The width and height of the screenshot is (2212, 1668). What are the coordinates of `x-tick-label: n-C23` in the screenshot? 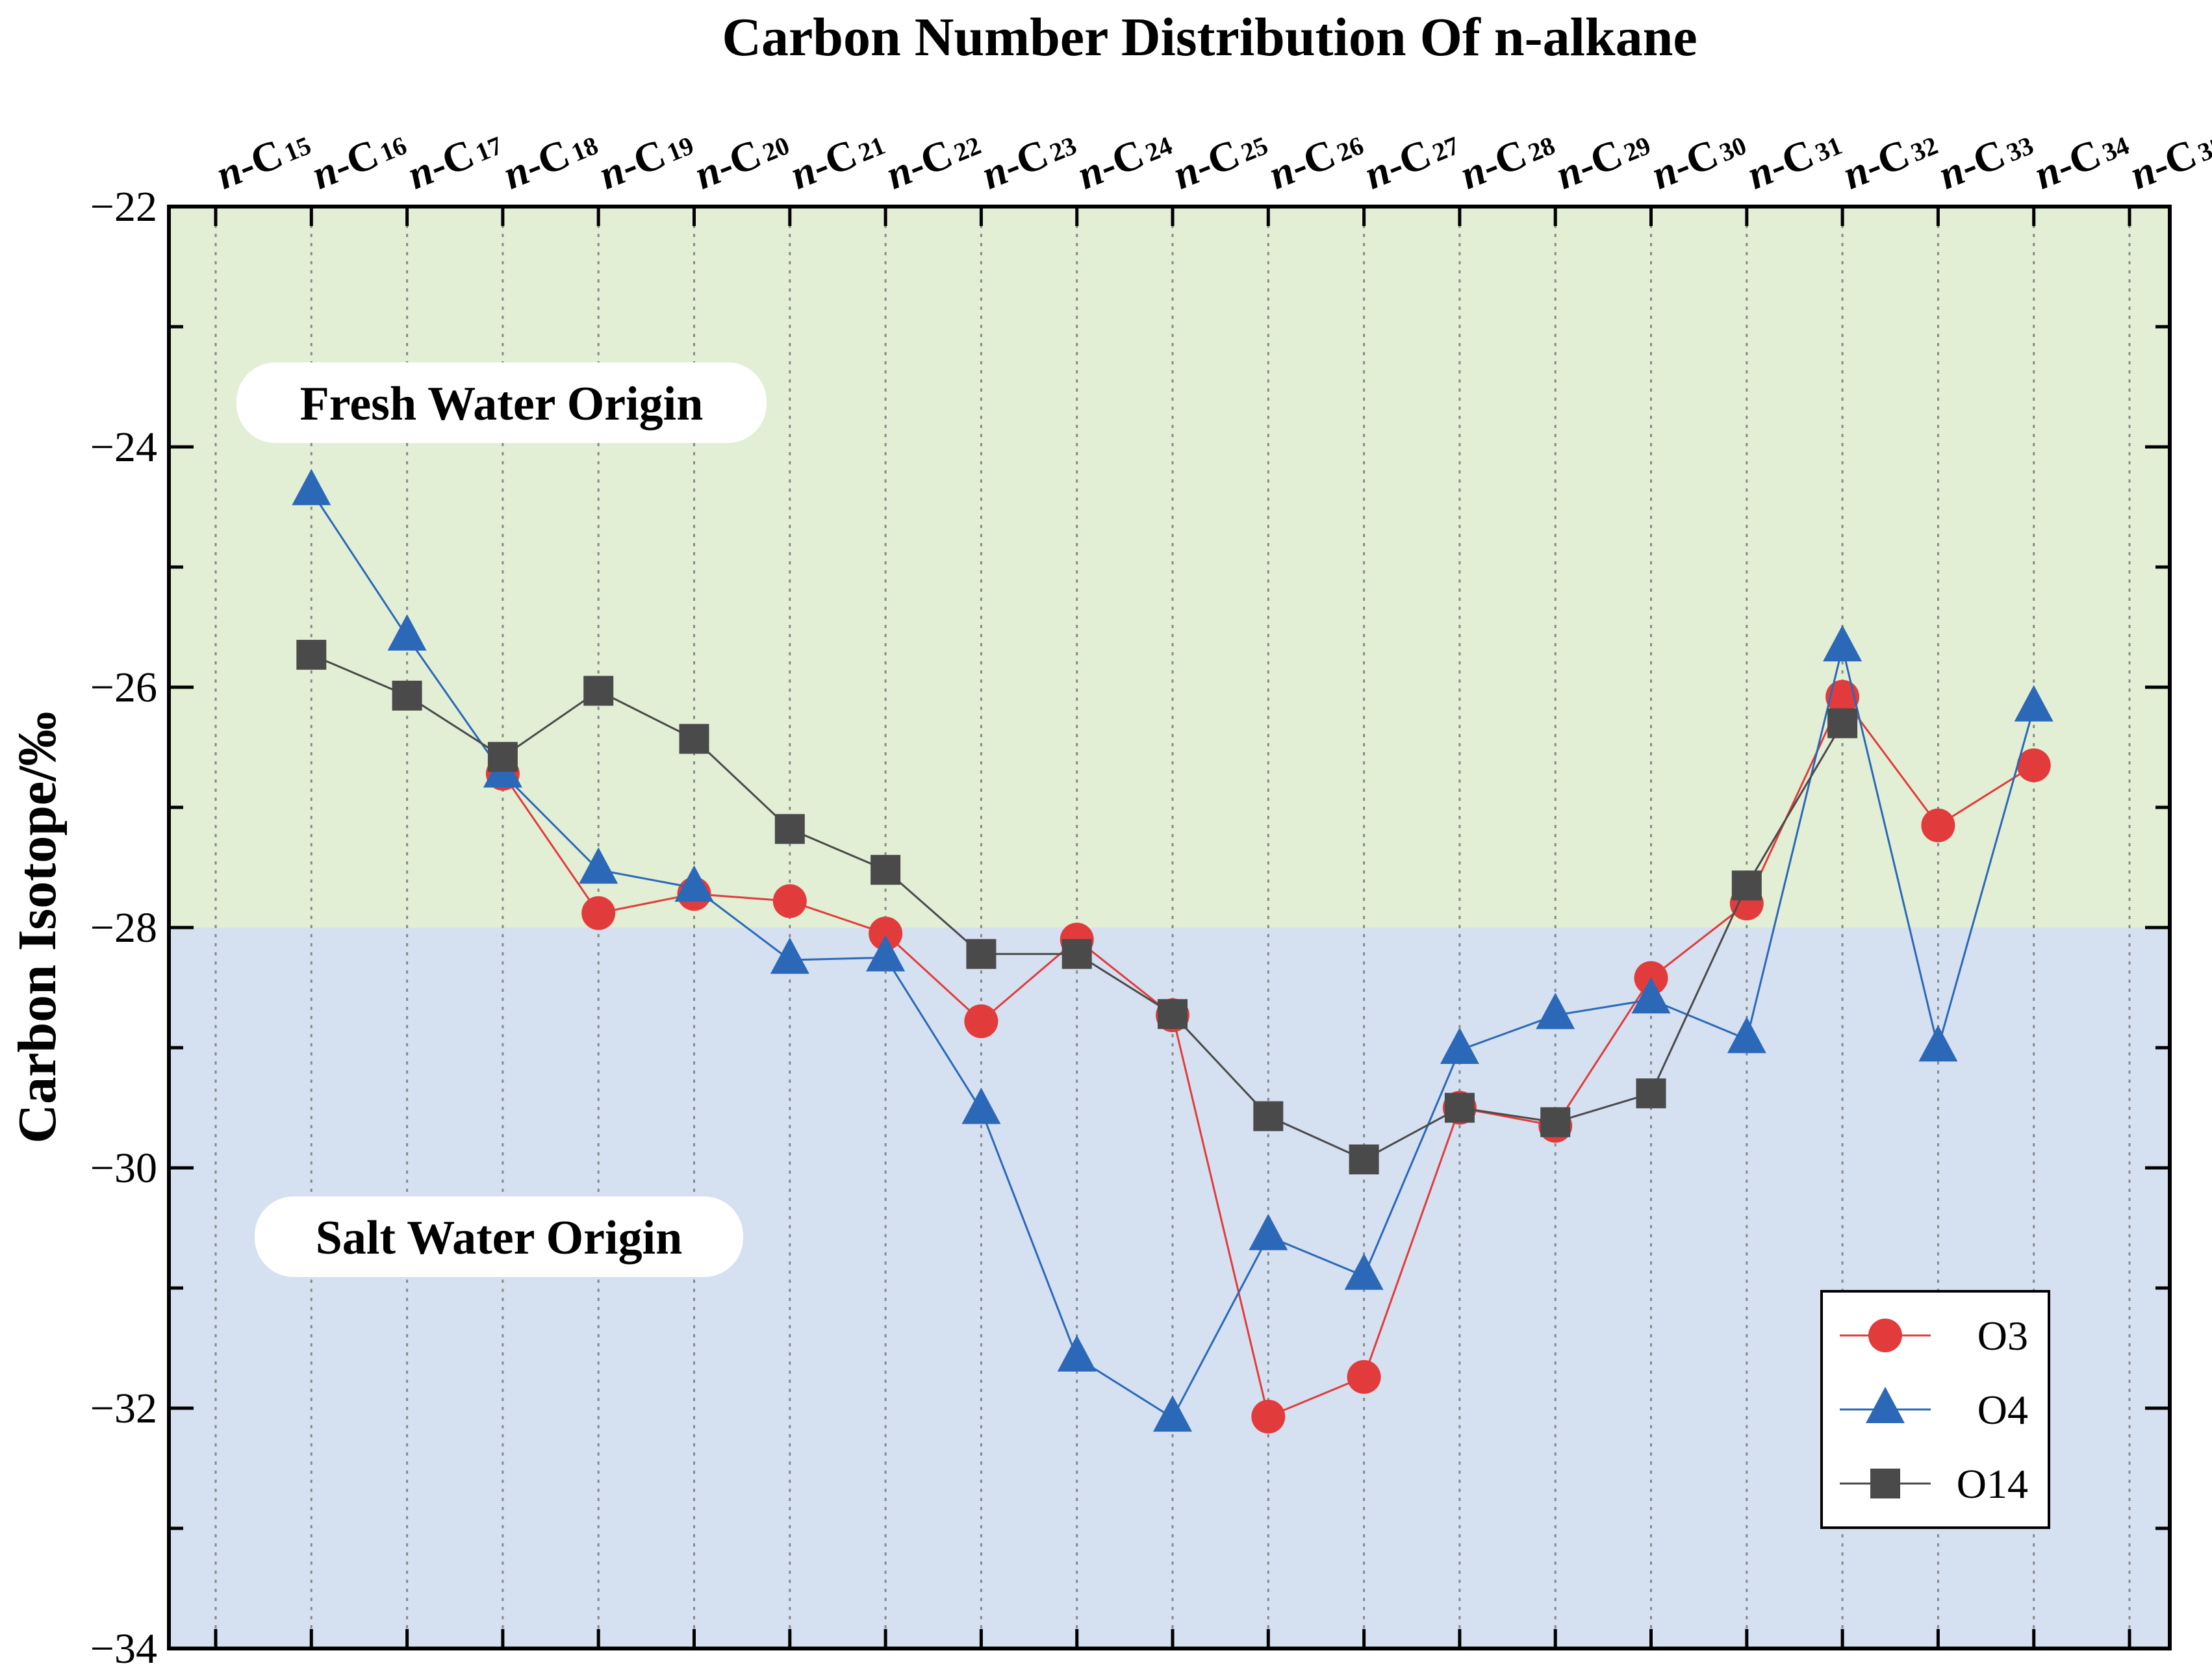 It's located at (1028, 158).